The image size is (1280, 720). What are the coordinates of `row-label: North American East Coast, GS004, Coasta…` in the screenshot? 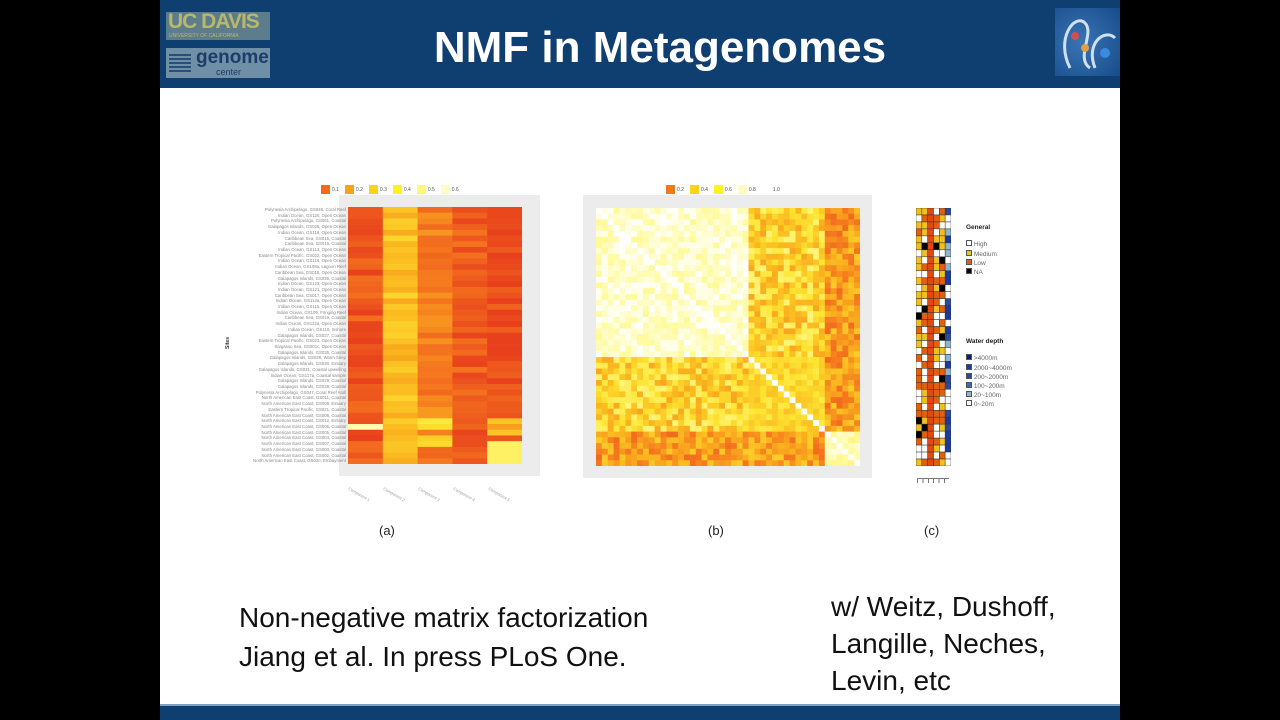 It's located at (303, 438).